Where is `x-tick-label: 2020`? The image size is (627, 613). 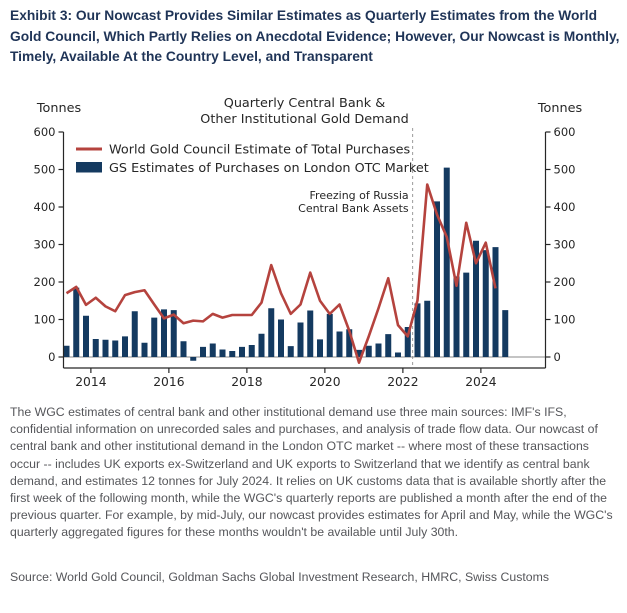 x-tick-label: 2020 is located at coordinates (324, 382).